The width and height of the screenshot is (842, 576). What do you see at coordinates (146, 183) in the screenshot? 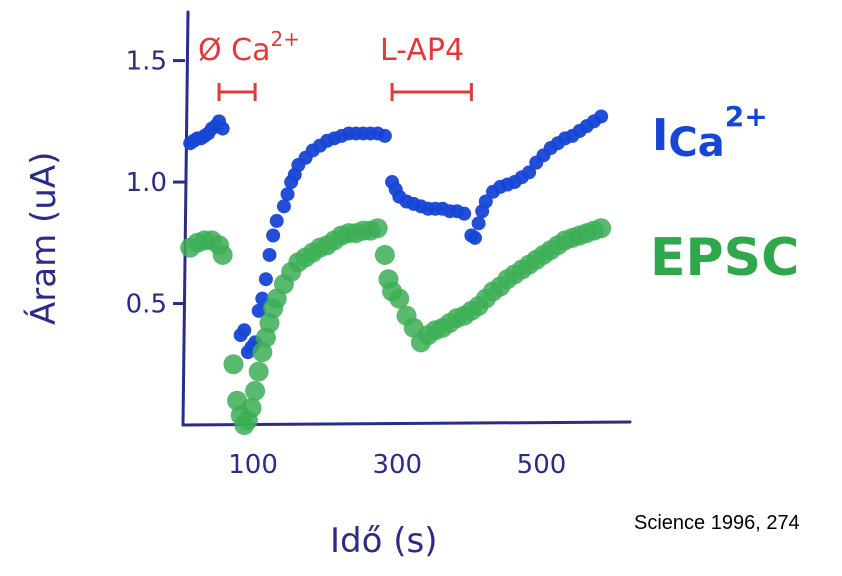
I see `y-tick-label: 1.0` at bounding box center [146, 183].